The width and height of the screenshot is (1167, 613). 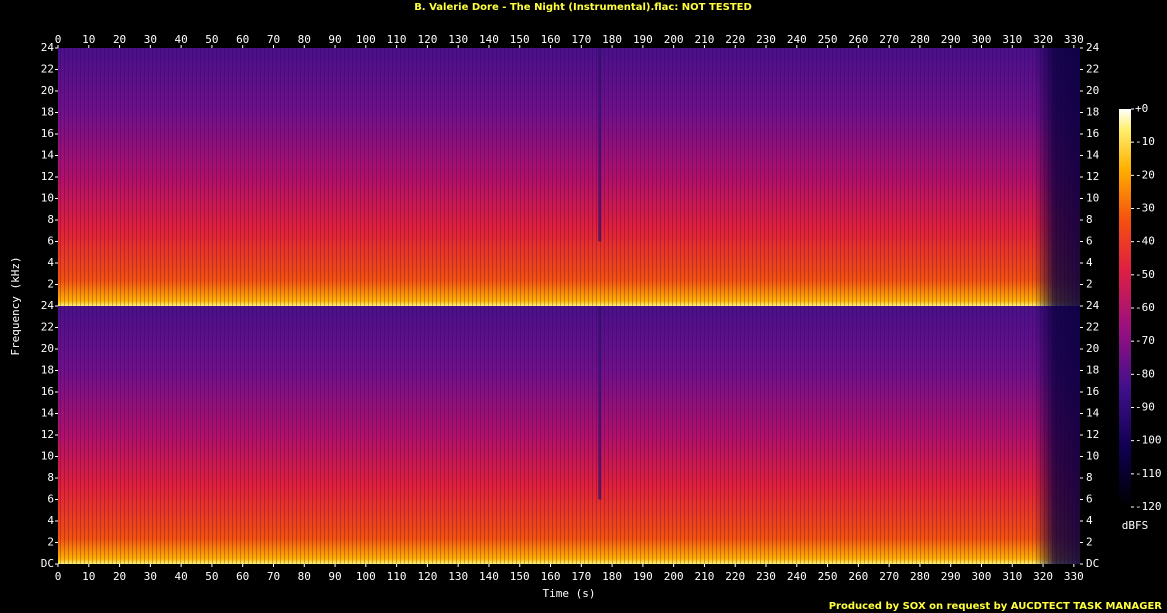 I want to click on x-tick-label: 170, so click(x=581, y=576).